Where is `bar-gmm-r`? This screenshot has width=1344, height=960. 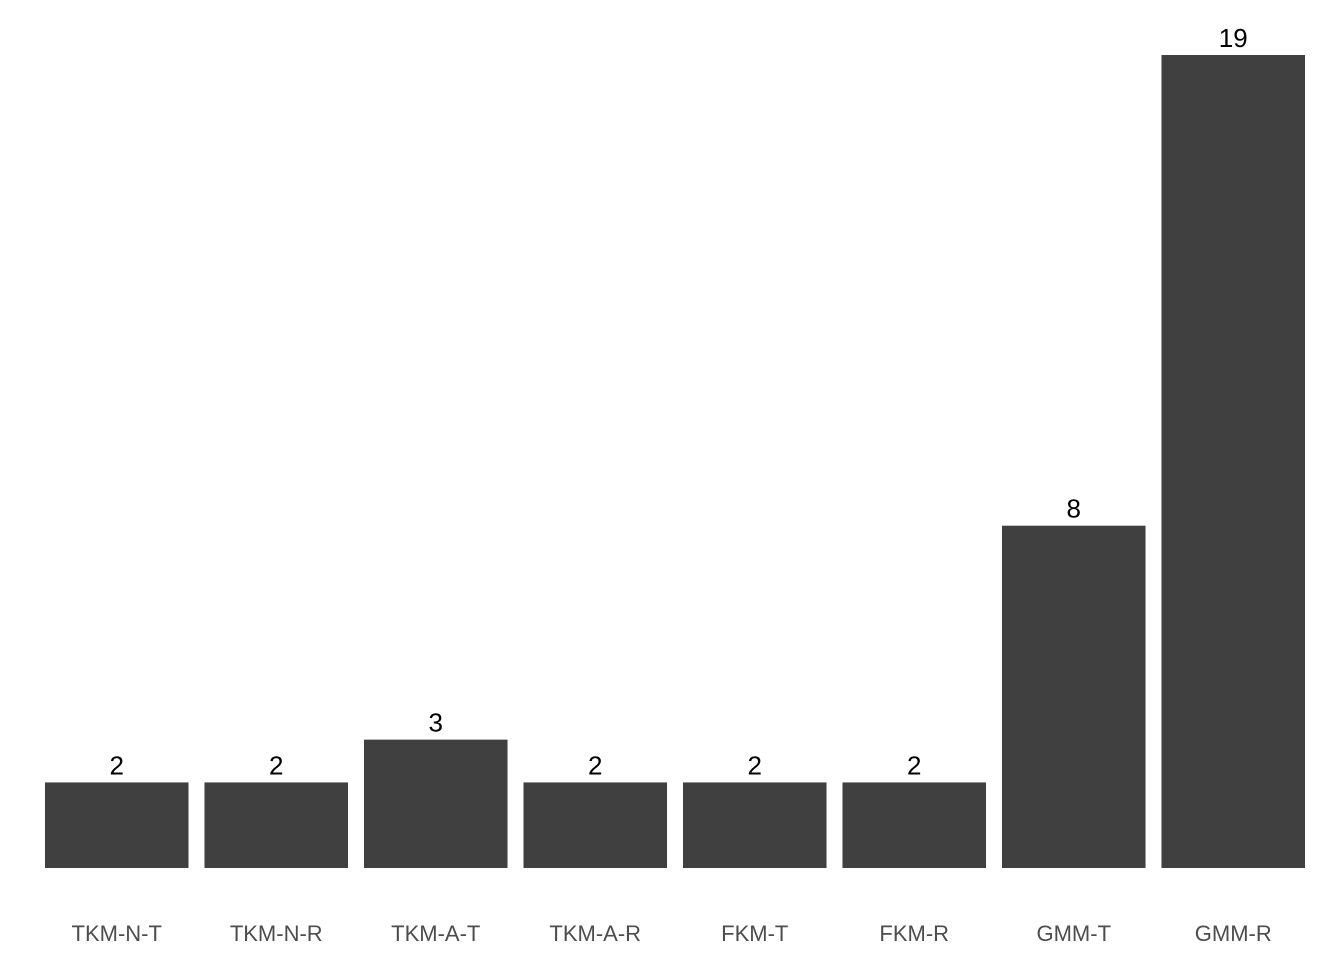 bar-gmm-r is located at coordinates (1233, 461).